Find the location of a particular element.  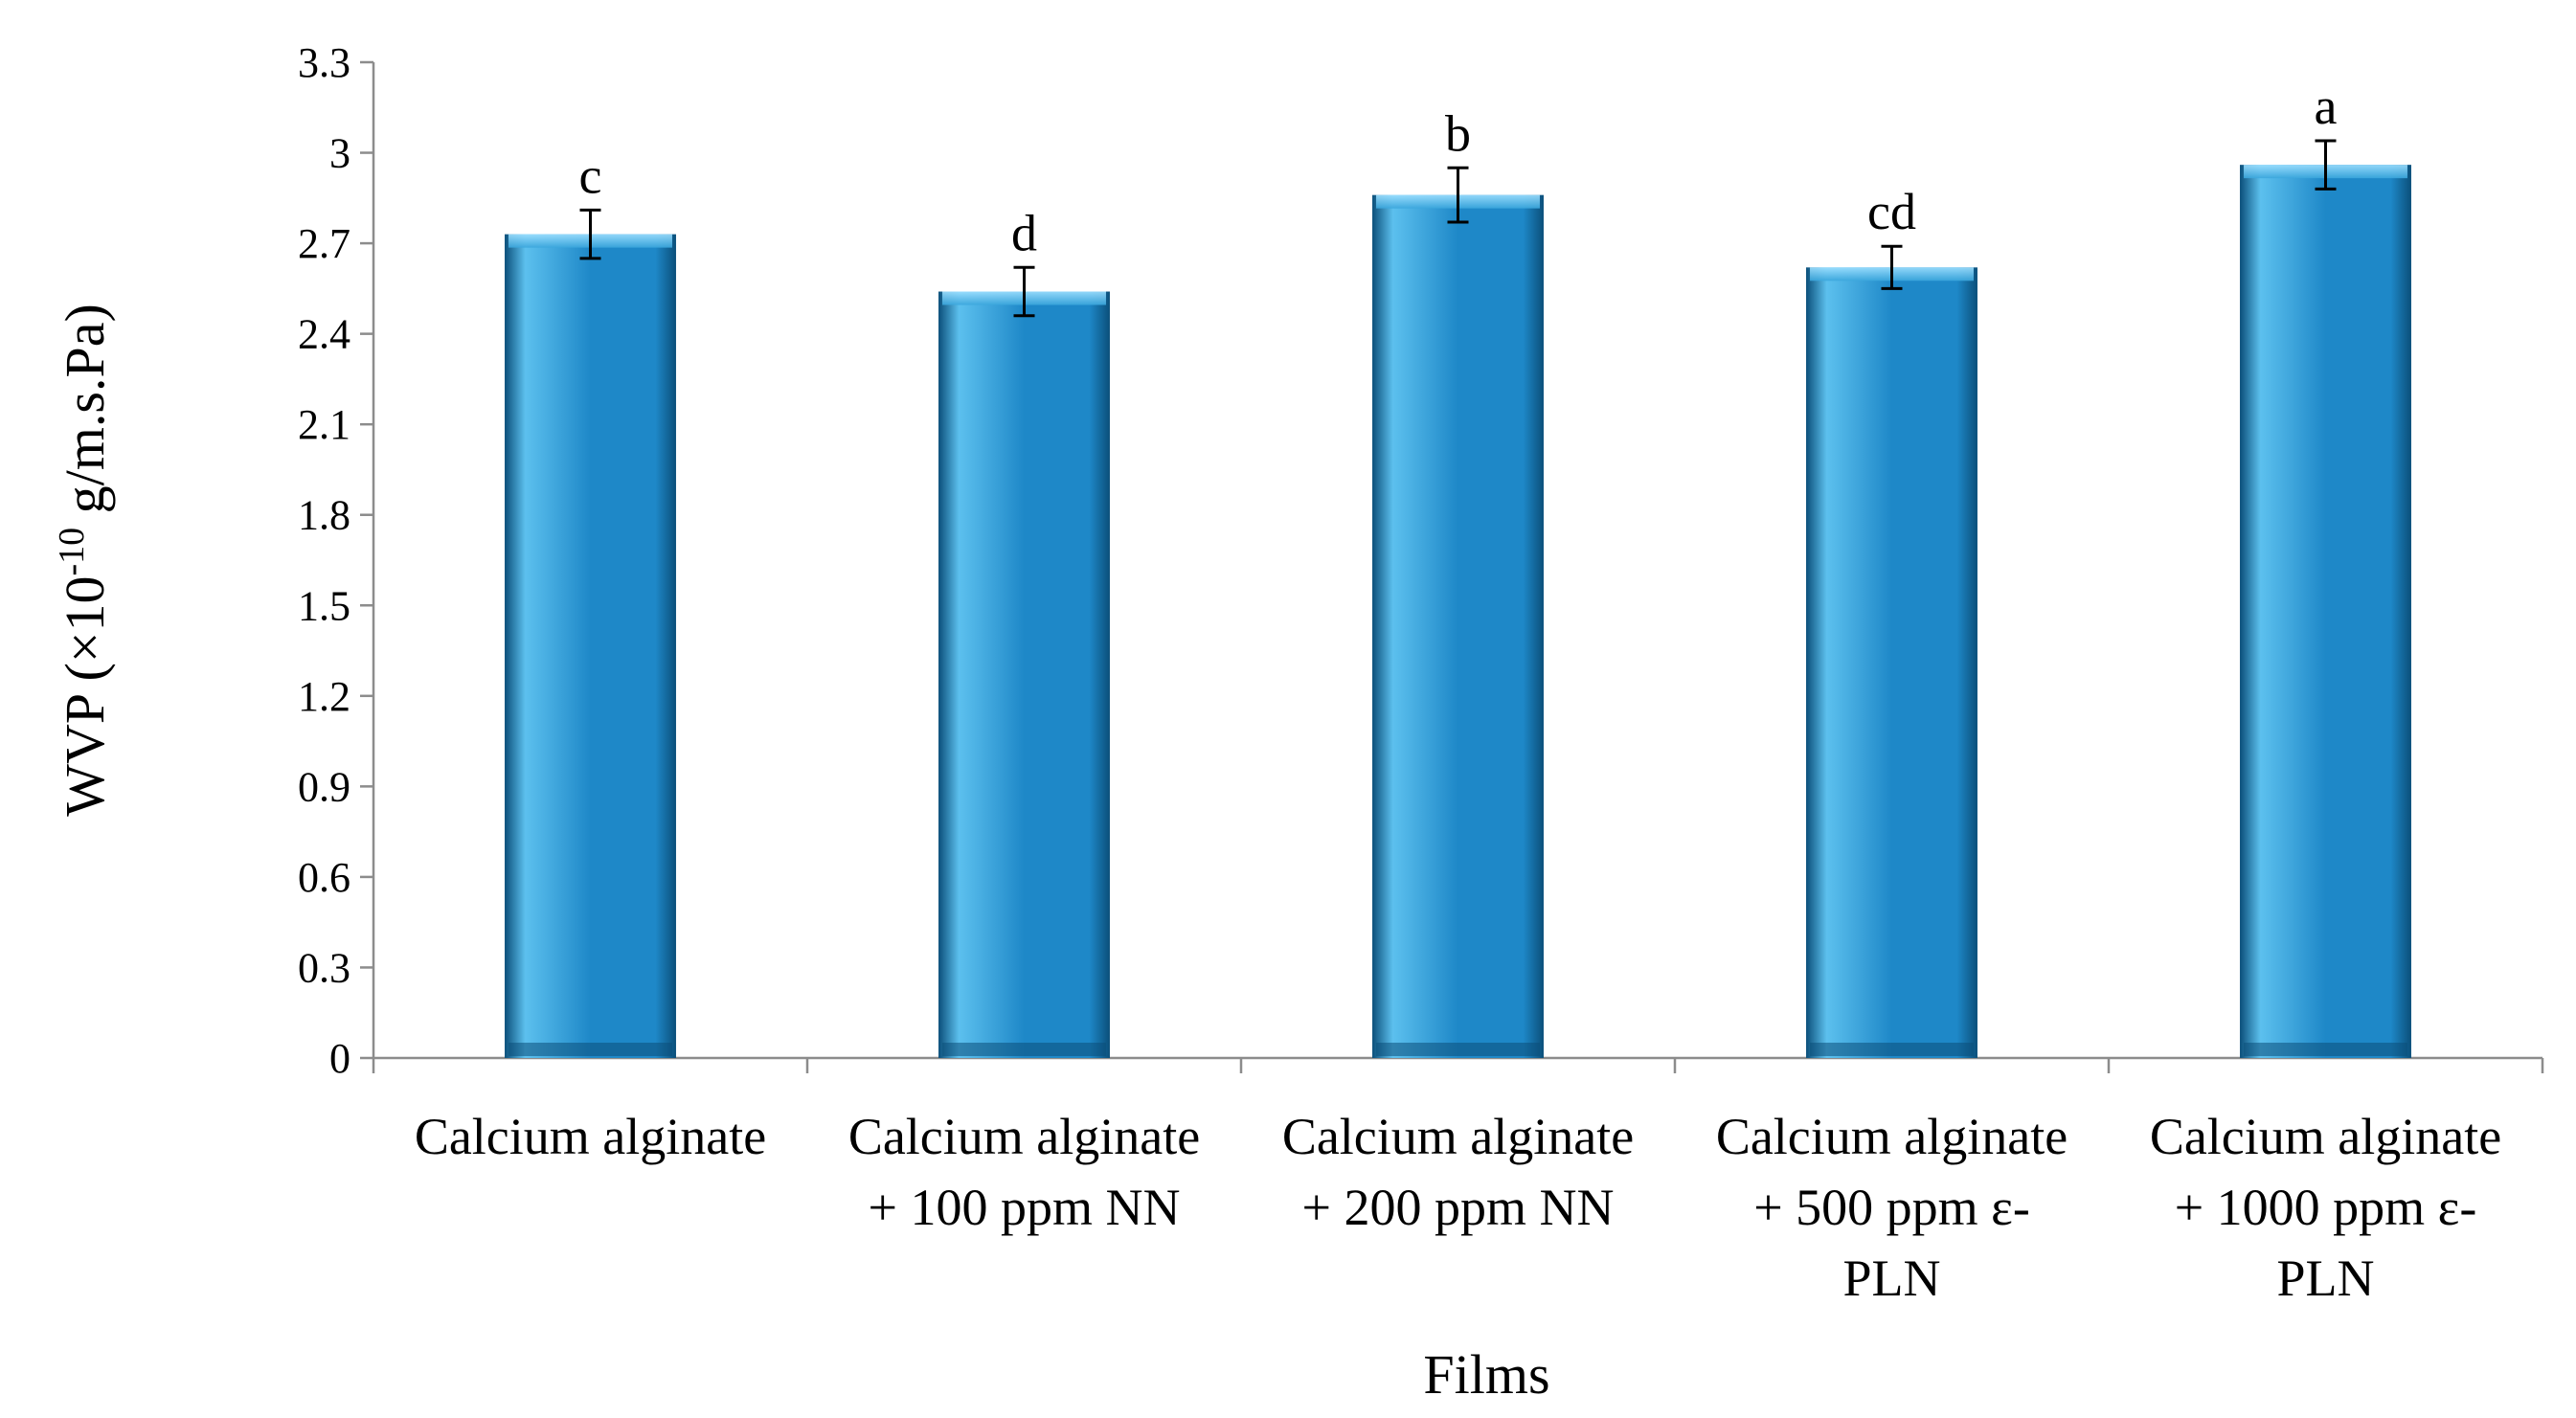

x-category-label: + 500 ppm ε- is located at coordinates (1891, 1207).